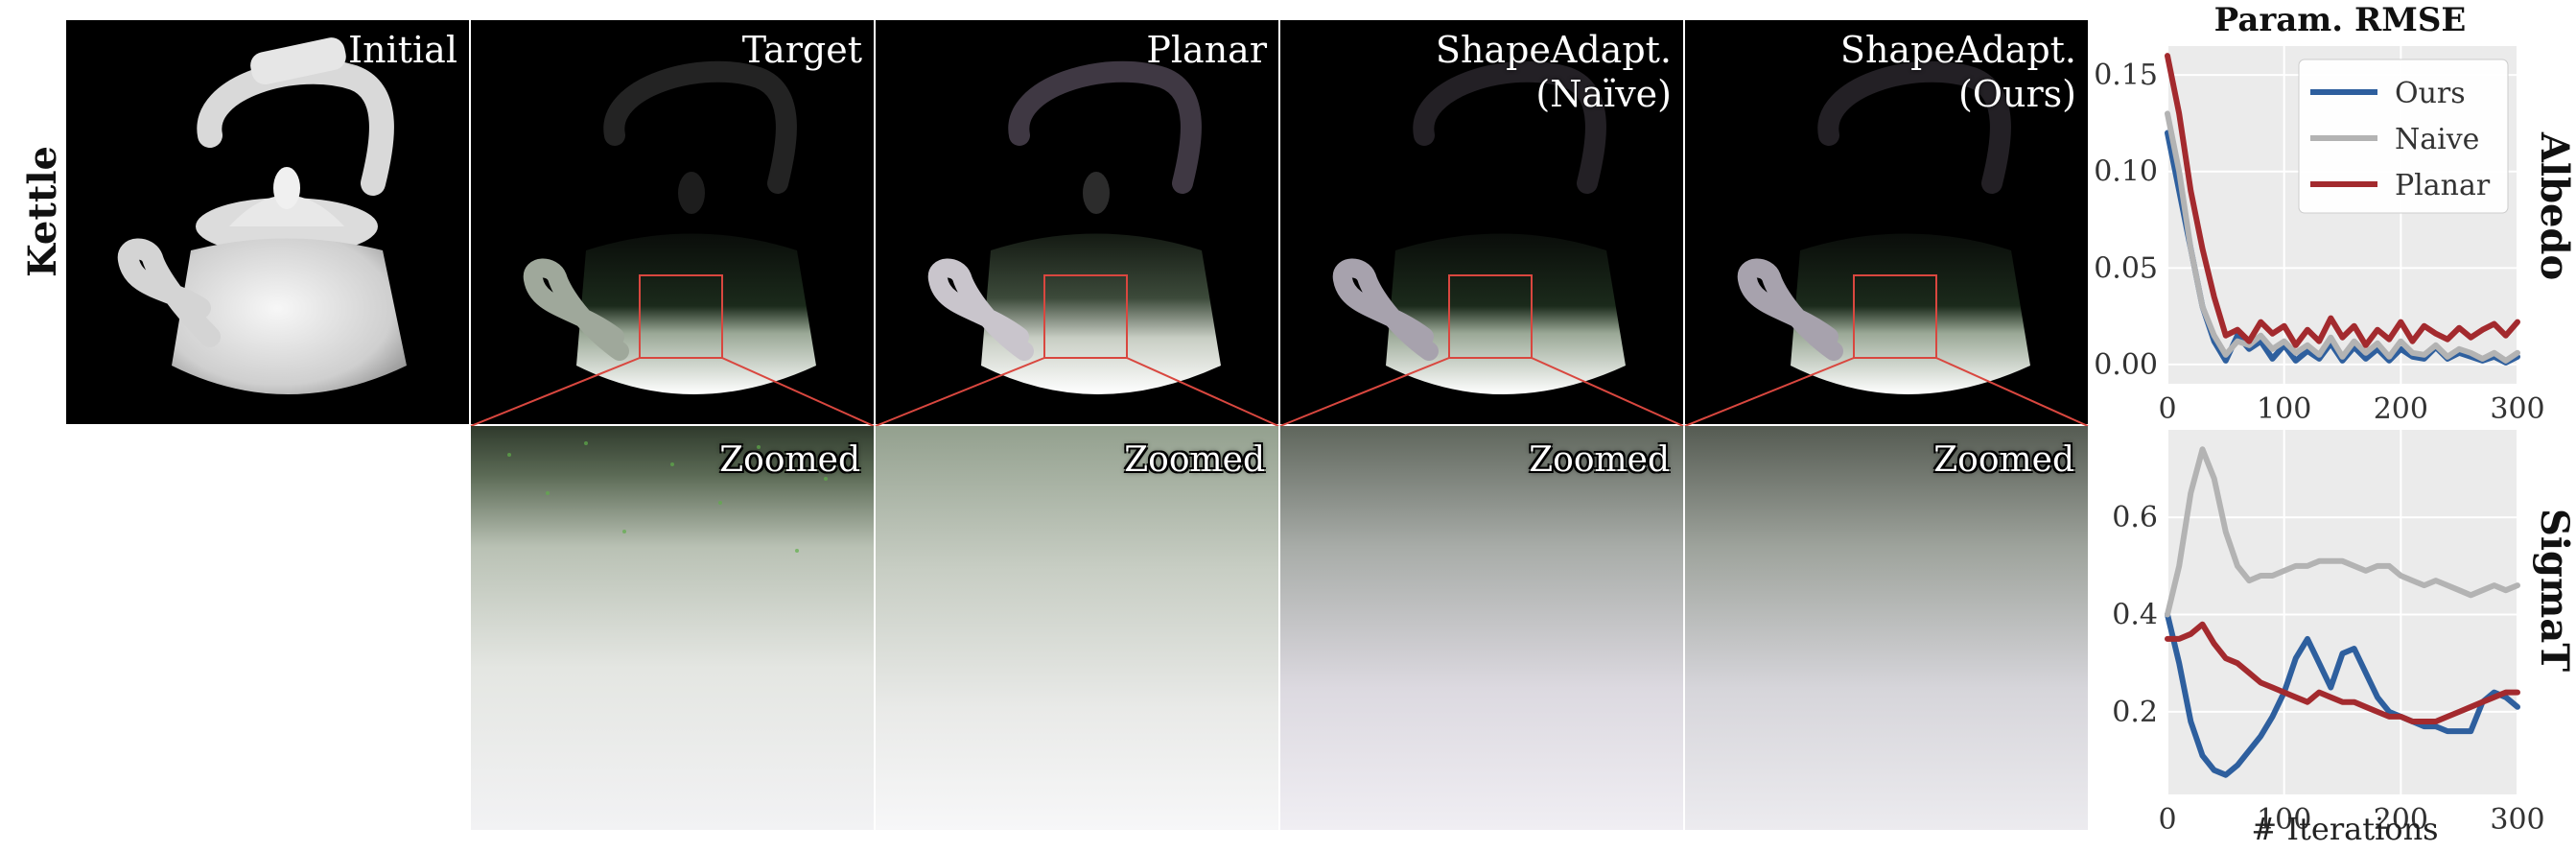 Image resolution: width=2576 pixels, height=852 pixels. Describe the element at coordinates (1553, 72) in the screenshot. I see `panel-label: ShapeAdapt. (Naïve)` at that location.